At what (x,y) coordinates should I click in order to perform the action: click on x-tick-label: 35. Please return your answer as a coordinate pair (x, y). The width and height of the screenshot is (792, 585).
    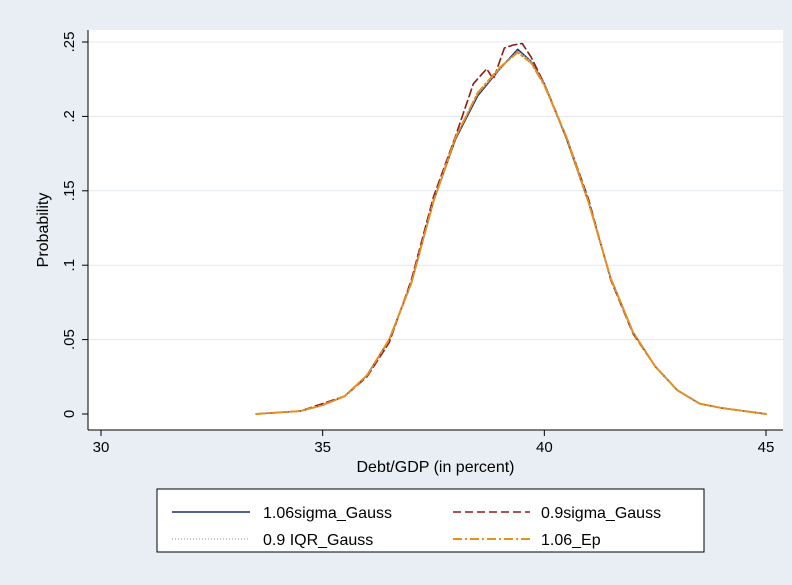
    Looking at the image, I should click on (322, 447).